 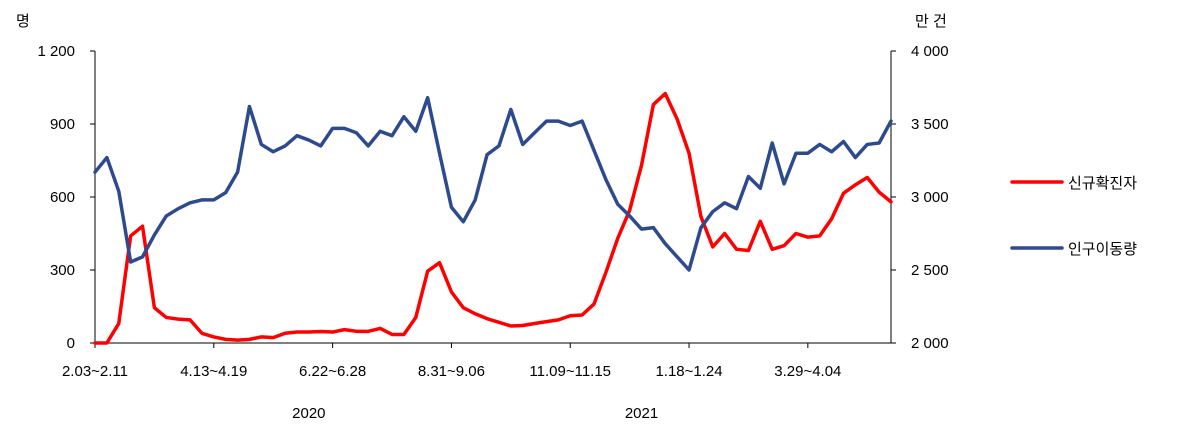 What do you see at coordinates (1102, 249) in the screenshot?
I see `legend-label-population-movement: 인구이동량` at bounding box center [1102, 249].